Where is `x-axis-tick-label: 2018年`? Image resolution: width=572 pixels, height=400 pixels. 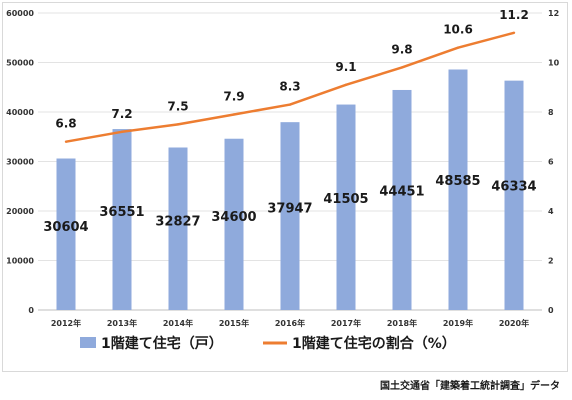
x-axis-tick-label: 2018年 is located at coordinates (402, 323).